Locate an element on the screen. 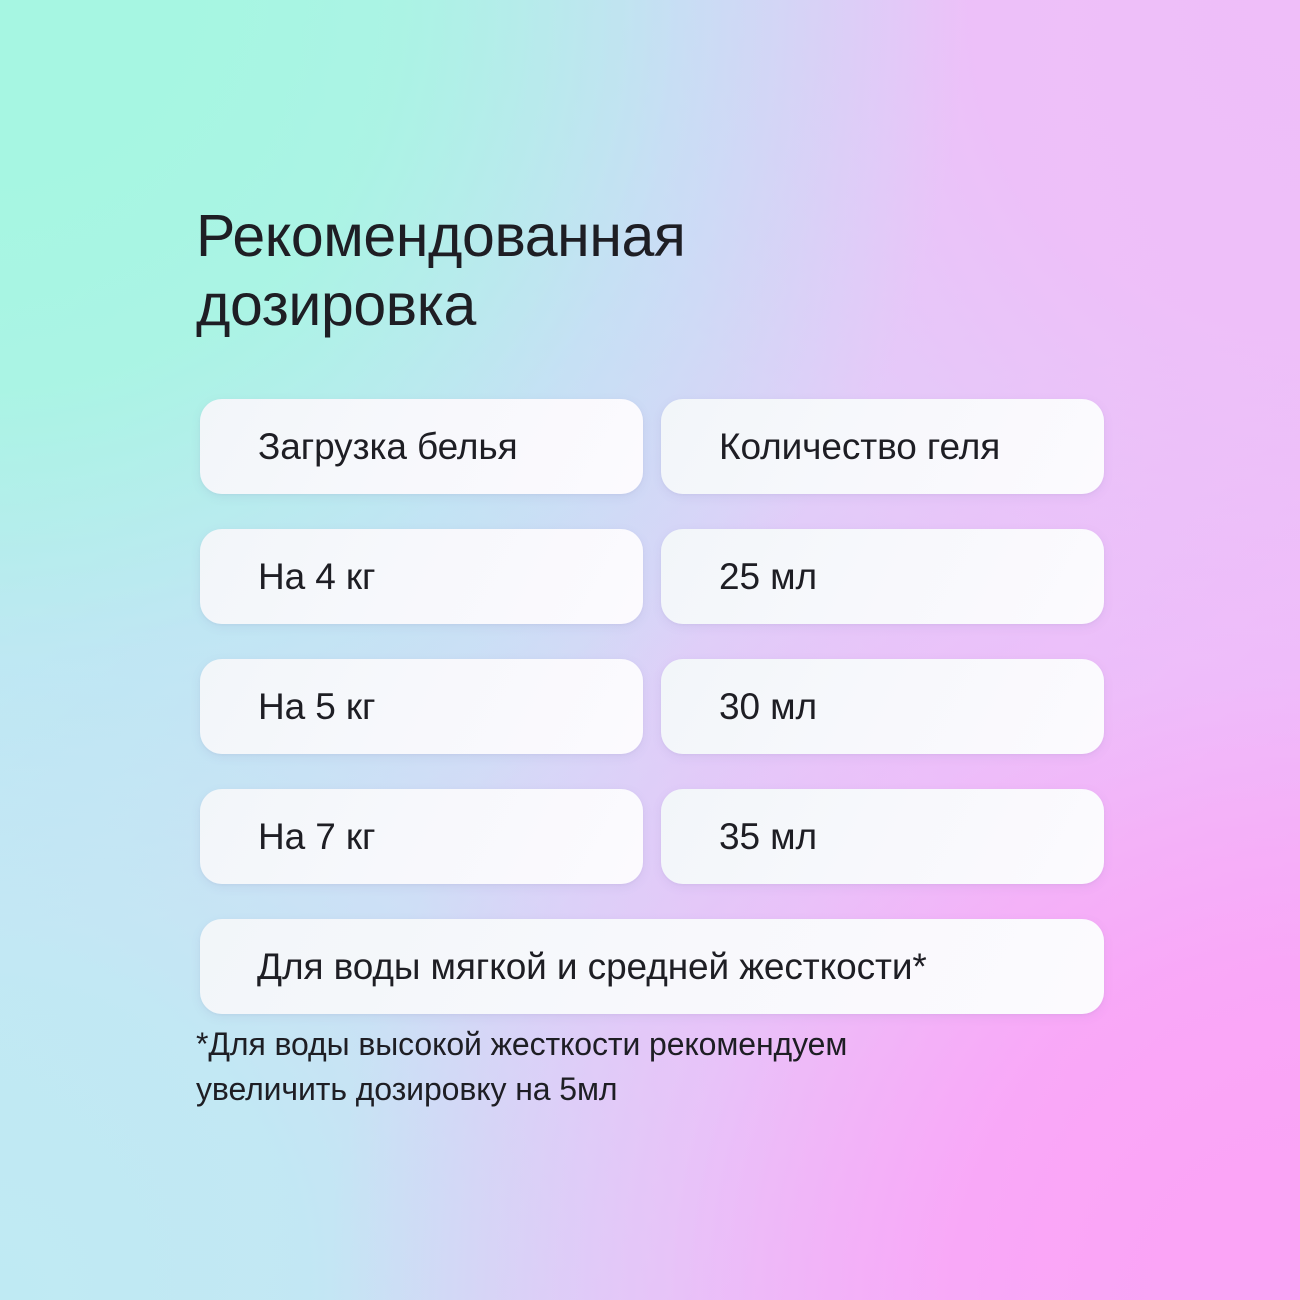 Image resolution: width=1300 pixels, height=1300 pixels. table-cell-load-value: На 5 кг is located at coordinates (317, 706).